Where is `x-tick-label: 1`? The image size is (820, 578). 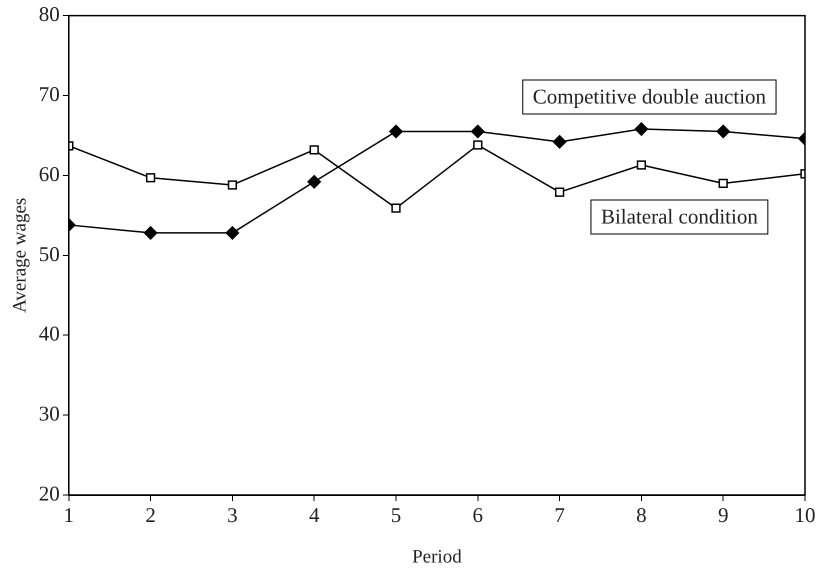 x-tick-label: 1 is located at coordinates (69, 515).